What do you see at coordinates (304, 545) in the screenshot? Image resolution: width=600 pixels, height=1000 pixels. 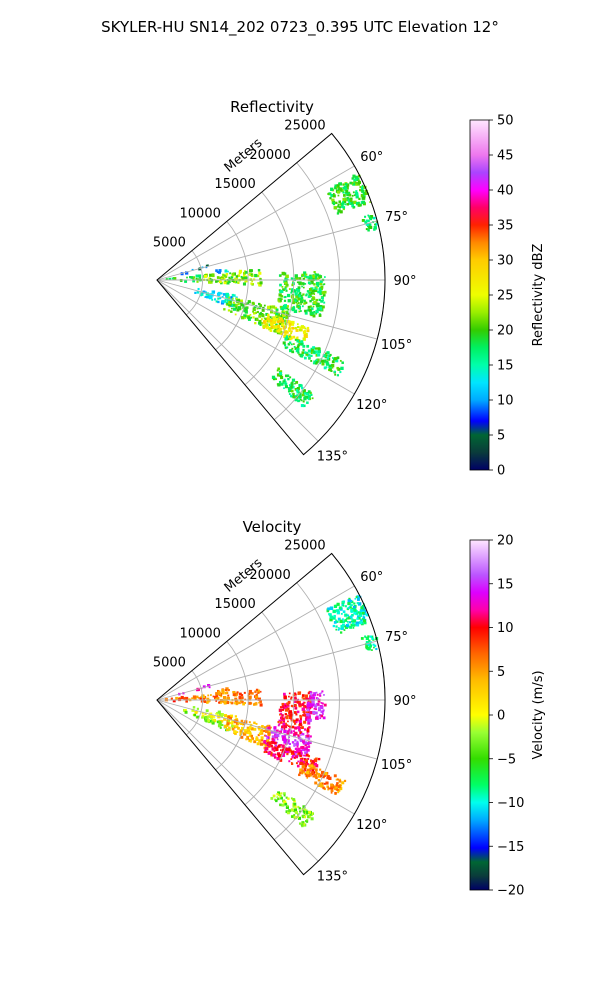 I see `radial-tick-label: 25000` at bounding box center [304, 545].